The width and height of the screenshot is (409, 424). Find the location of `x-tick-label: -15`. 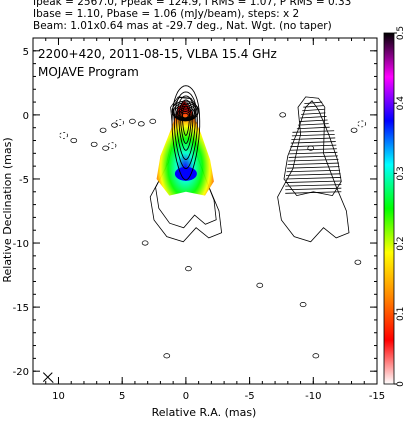

x-tick-label: -15 is located at coordinates (377, 396).